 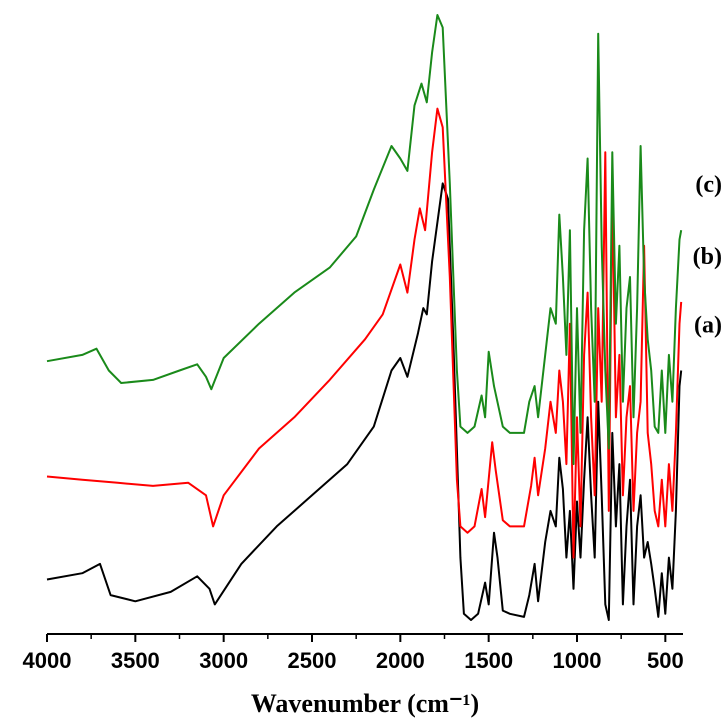 What do you see at coordinates (353, 653) in the screenshot?
I see `x-ticks-layer: 4000 3500 3000 2500 2000 1500 1000 500` at bounding box center [353, 653].